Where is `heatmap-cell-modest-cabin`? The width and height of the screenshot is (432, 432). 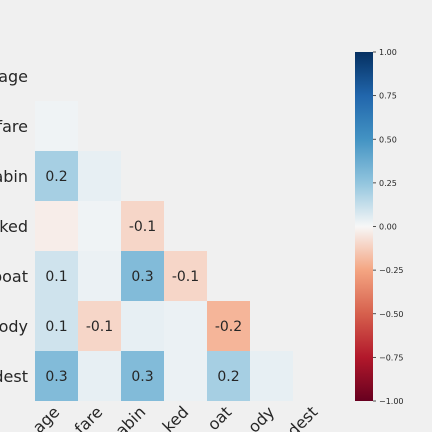
heatmap-cell-modest-cabin is located at coordinates (142, 376).